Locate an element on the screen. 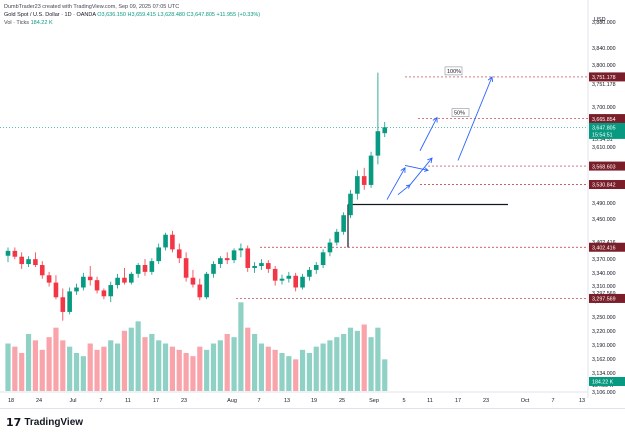 The height and width of the screenshot is (434, 625). current-price-tag is located at coordinates (607, 130).